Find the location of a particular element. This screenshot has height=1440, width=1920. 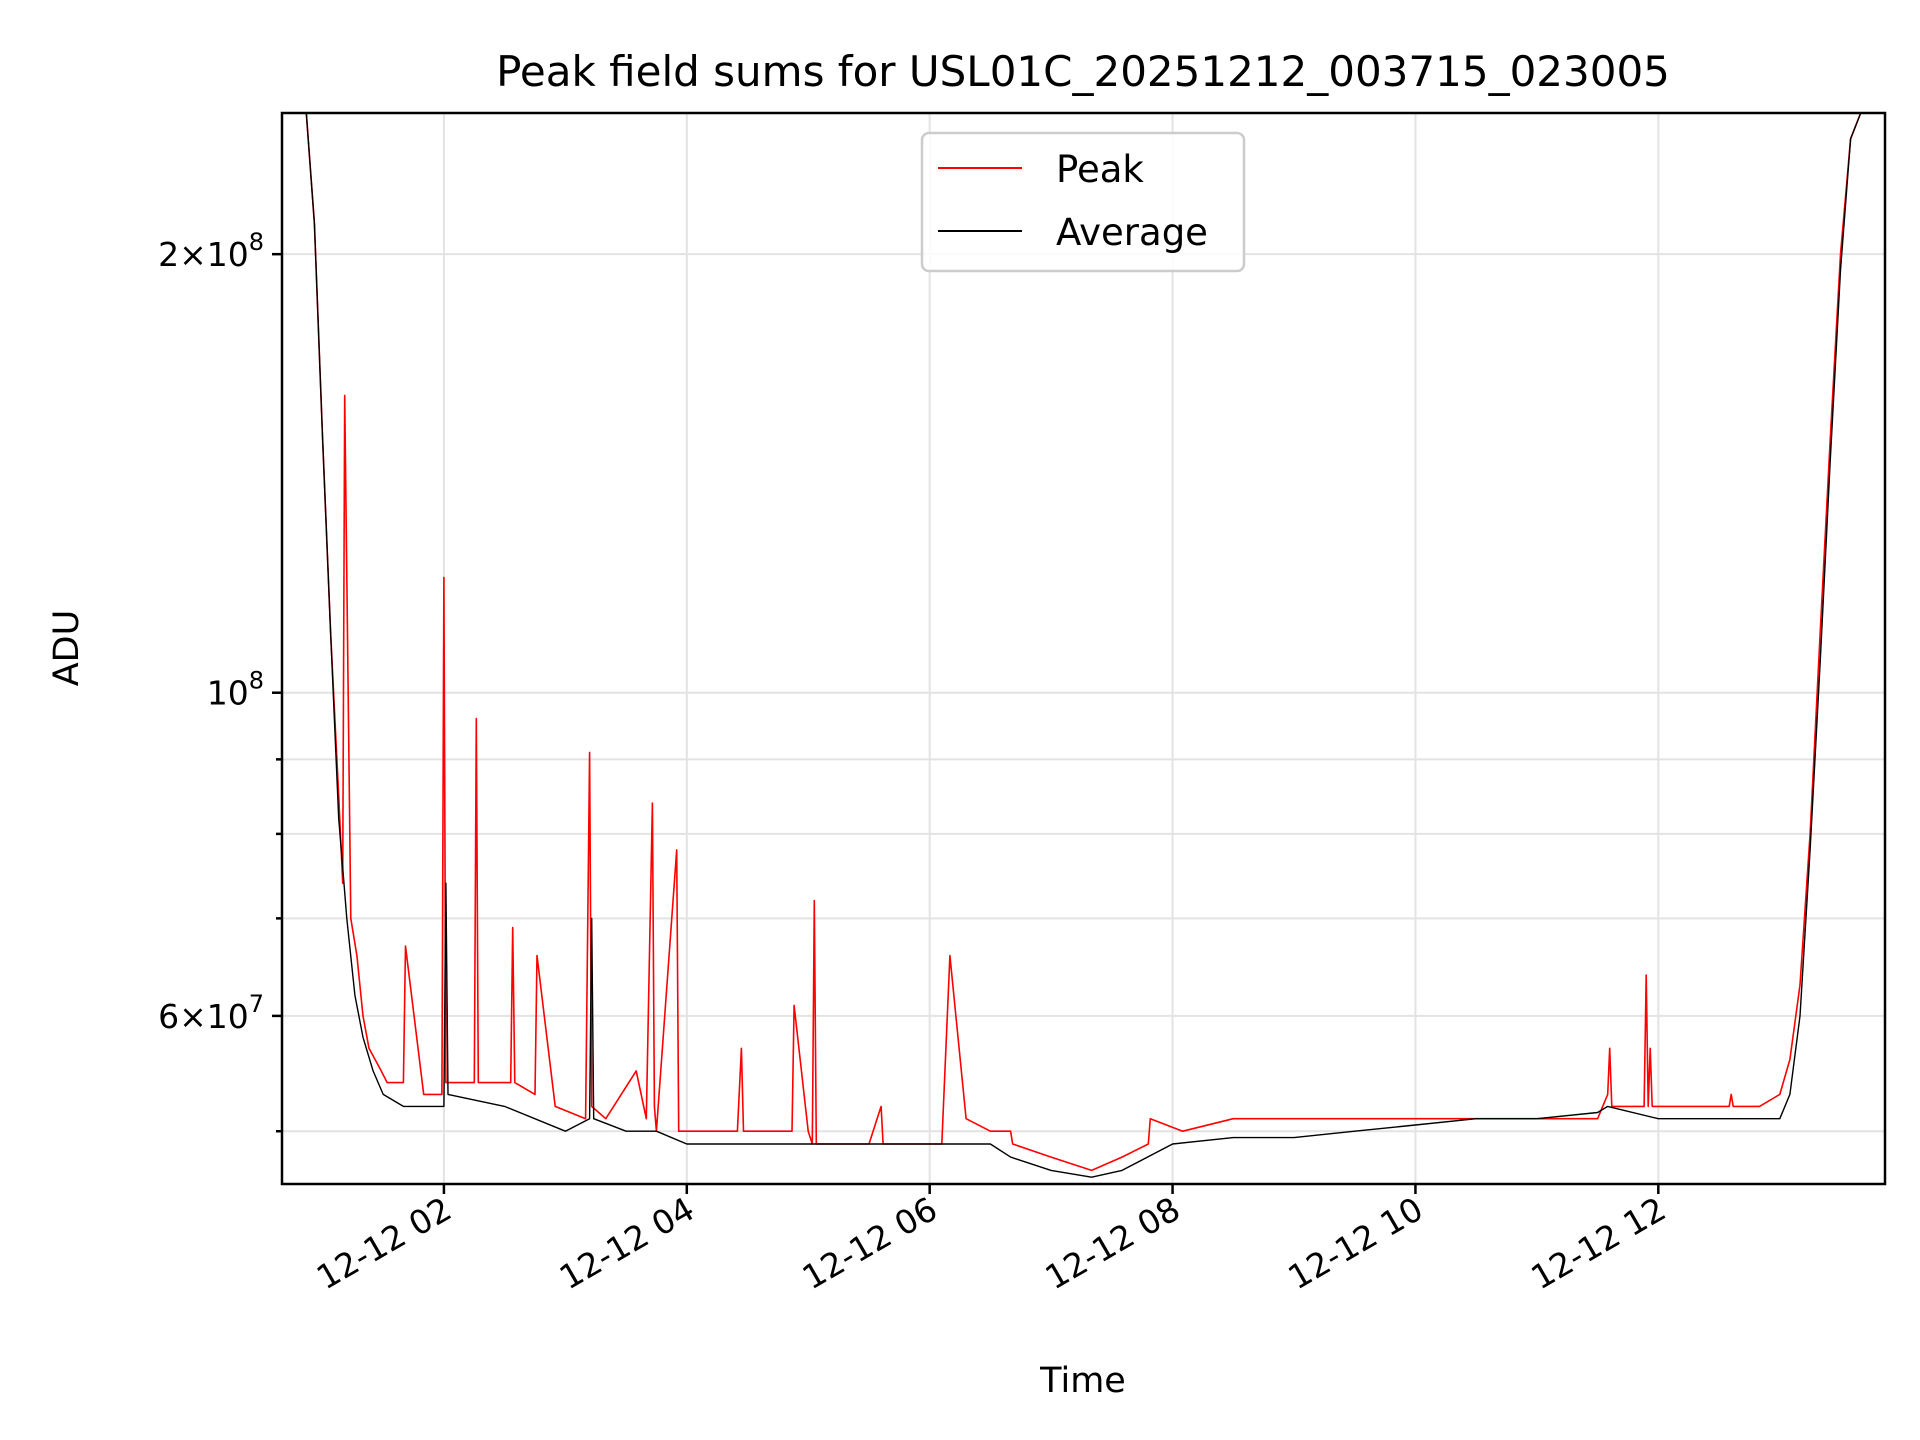

legend: Peak Average is located at coordinates (1083, 202).